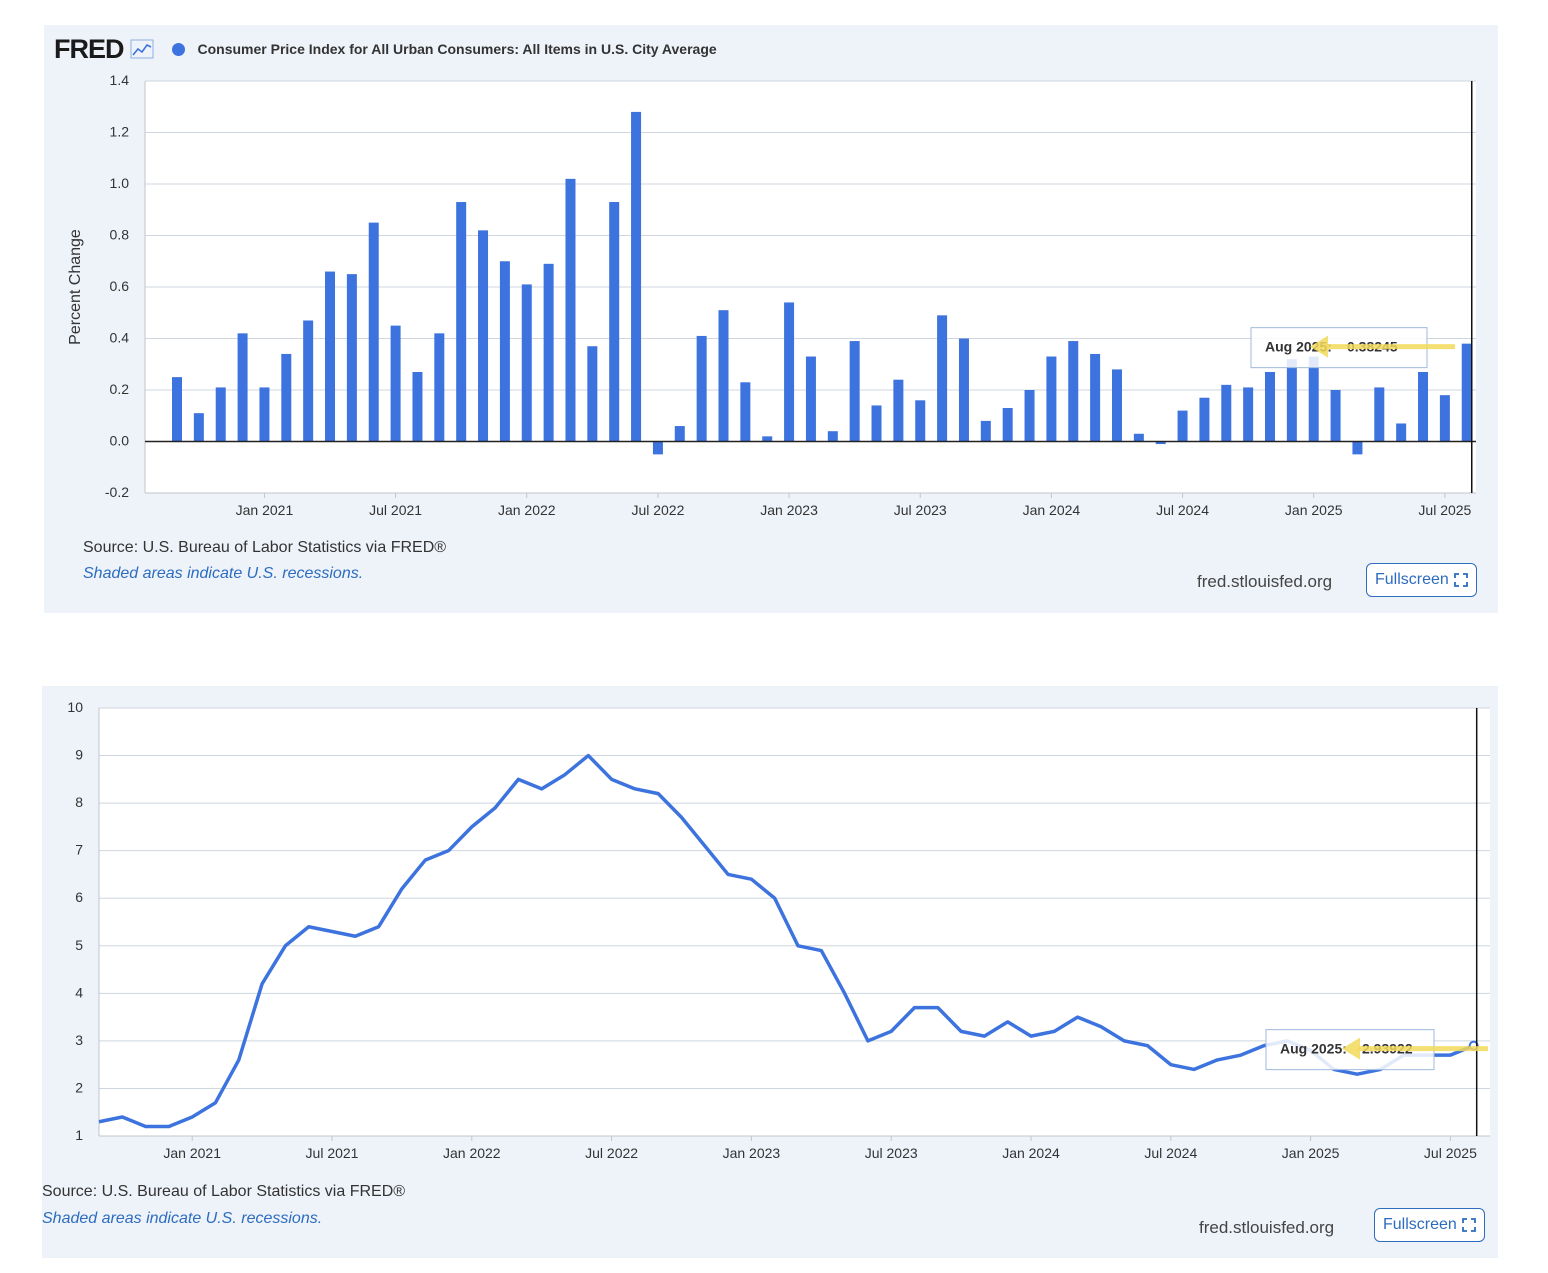 The image size is (1548, 1273). I want to click on line-graph-icon, so click(141, 49).